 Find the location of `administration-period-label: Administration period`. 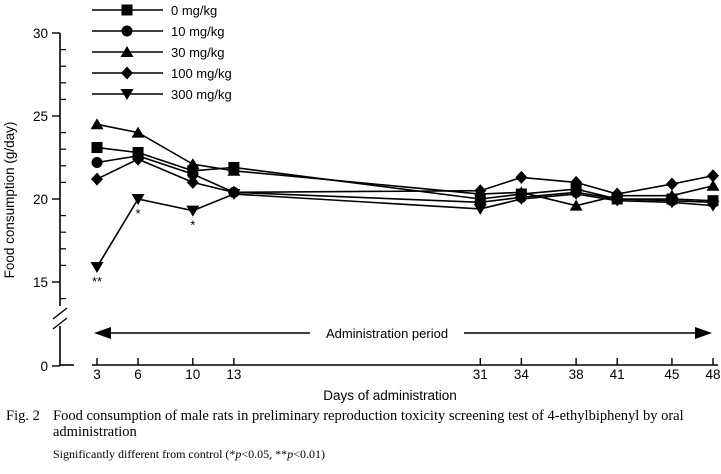

administration-period-label: Administration period is located at coordinates (387, 333).